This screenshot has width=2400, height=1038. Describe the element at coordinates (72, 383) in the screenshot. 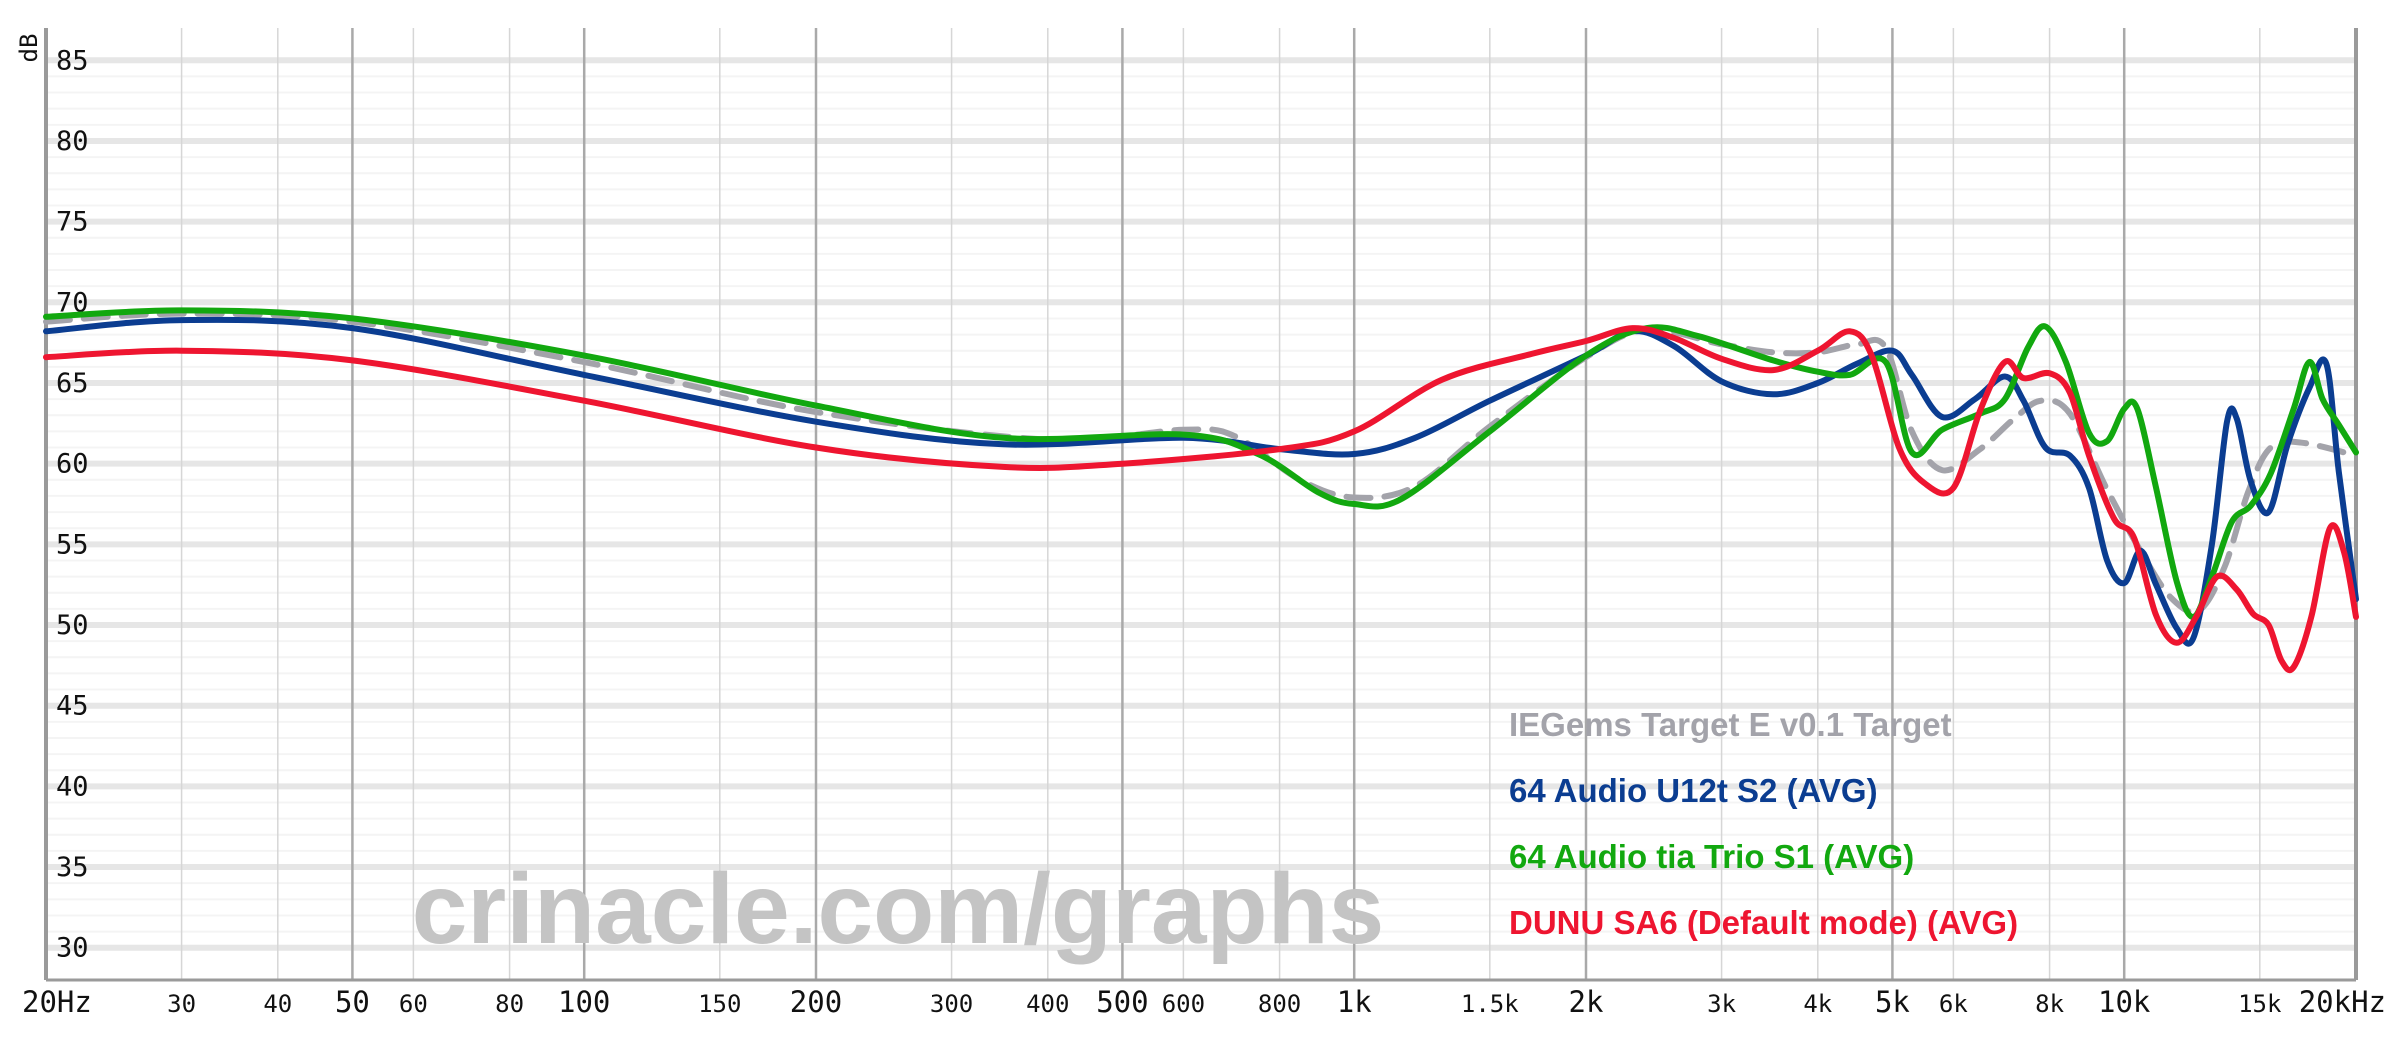

I see `y-tick-label: 65` at that location.